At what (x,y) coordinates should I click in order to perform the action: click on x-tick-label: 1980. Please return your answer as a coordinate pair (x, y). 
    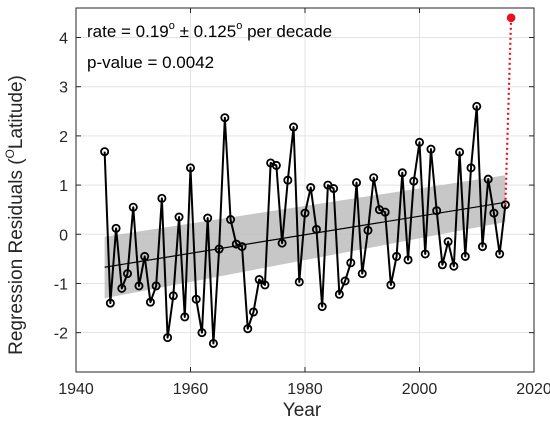
    Looking at the image, I should click on (305, 389).